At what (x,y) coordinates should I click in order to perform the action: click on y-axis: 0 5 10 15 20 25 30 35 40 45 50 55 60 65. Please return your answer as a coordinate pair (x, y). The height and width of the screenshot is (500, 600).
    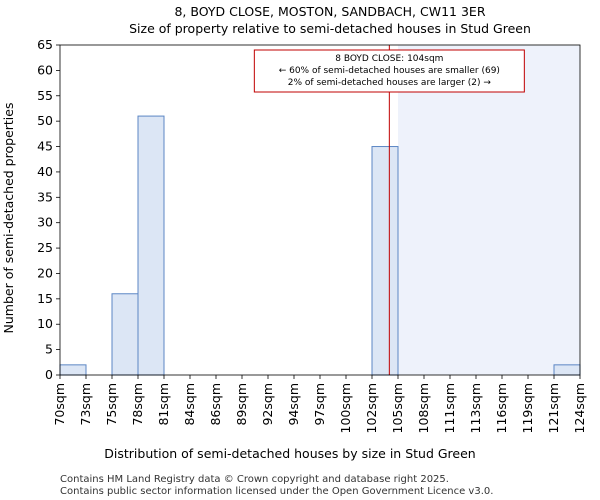
    Looking at the image, I should click on (48, 209).